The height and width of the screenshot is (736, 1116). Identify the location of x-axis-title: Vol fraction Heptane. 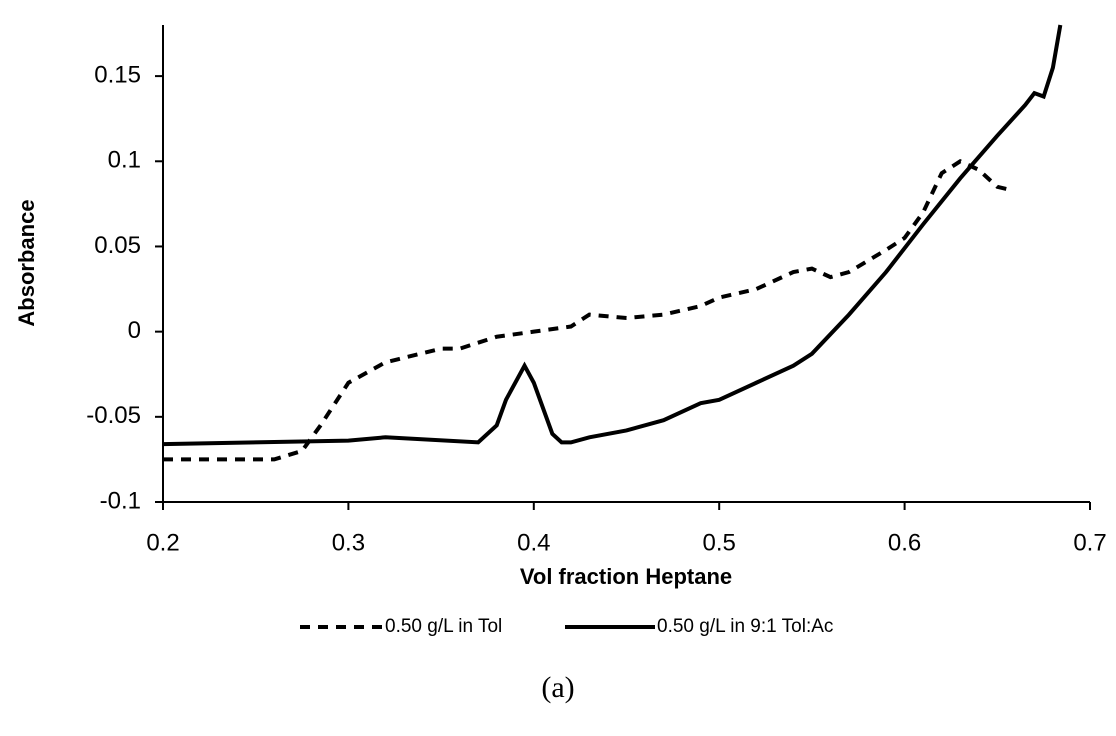
(626, 576).